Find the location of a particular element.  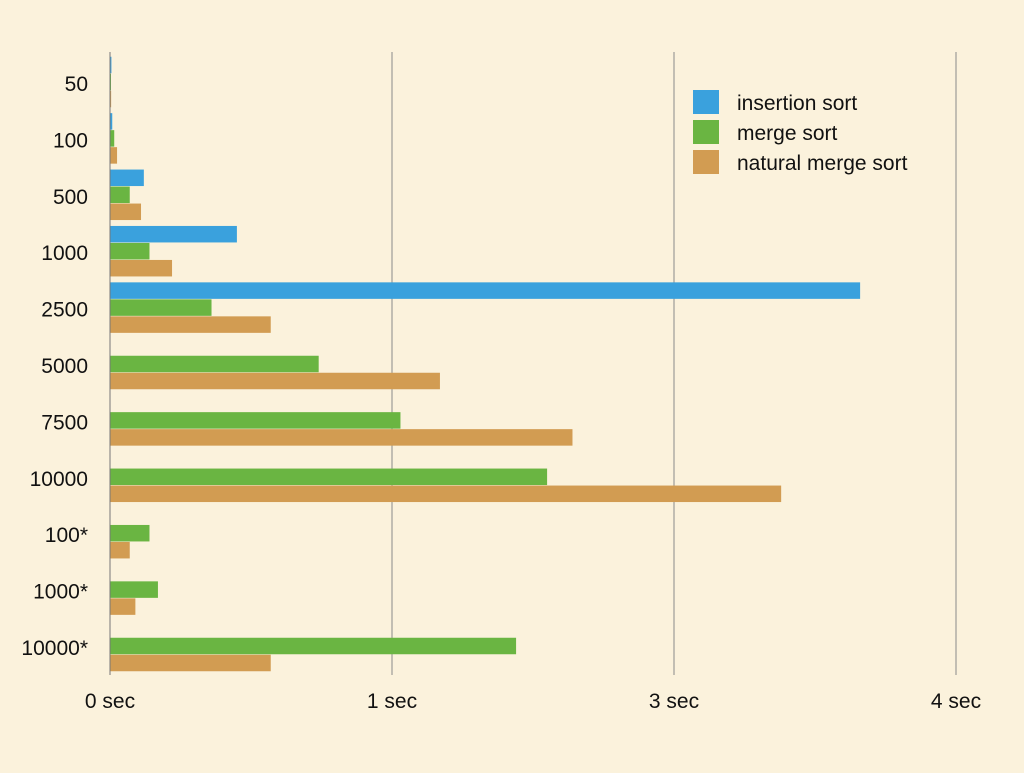

category-label: 1000* is located at coordinates (60, 592).